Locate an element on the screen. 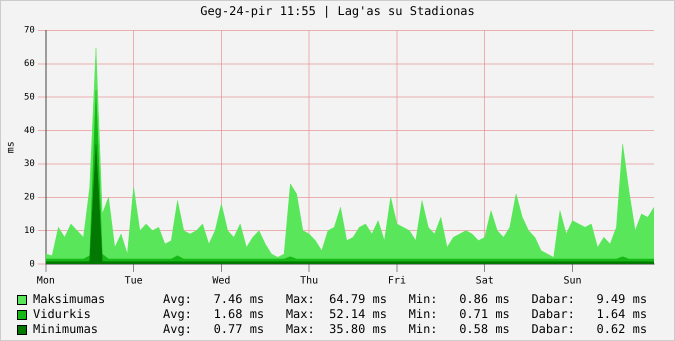 Image resolution: width=675 pixels, height=341 pixels. text: Avg: 1.68 ms Max: 52.14 ms Min: 0.71 ms Dabar: 1.64 ms is located at coordinates (405, 314).